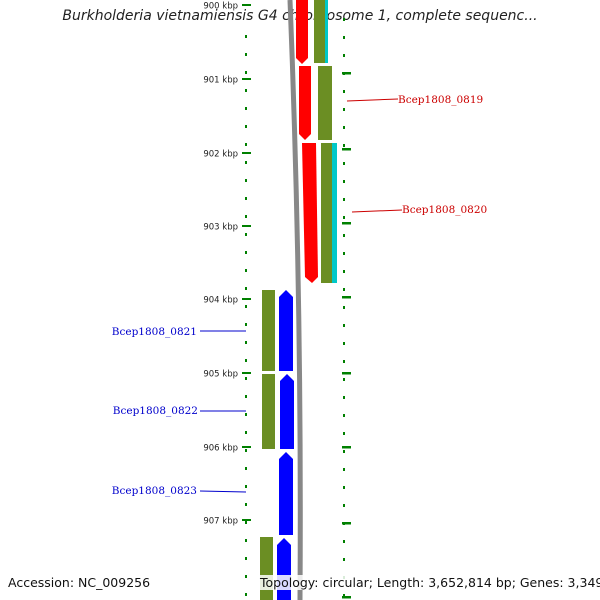  Describe the element at coordinates (246, 315) in the screenshot. I see `ruler-dashes-left` at that location.